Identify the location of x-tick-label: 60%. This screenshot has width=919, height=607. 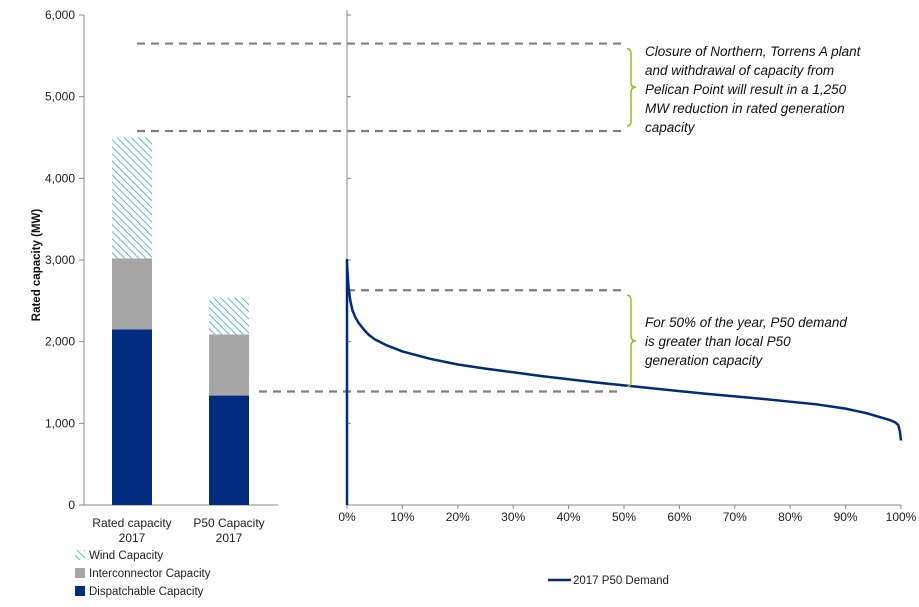
(679, 517).